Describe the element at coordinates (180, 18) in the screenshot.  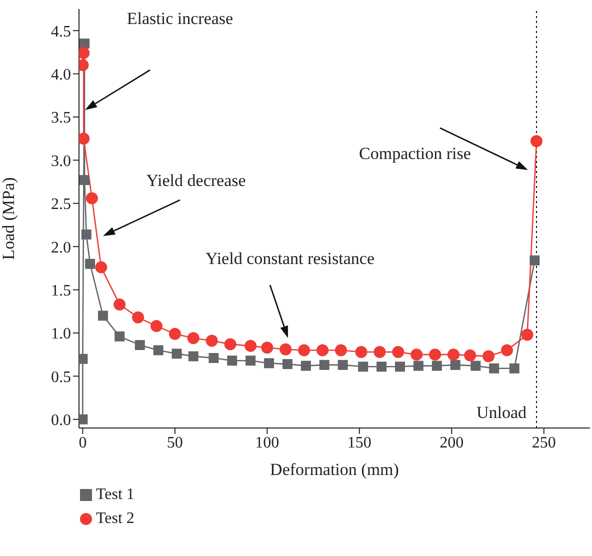
I see `annotation: Elastic increase` at that location.